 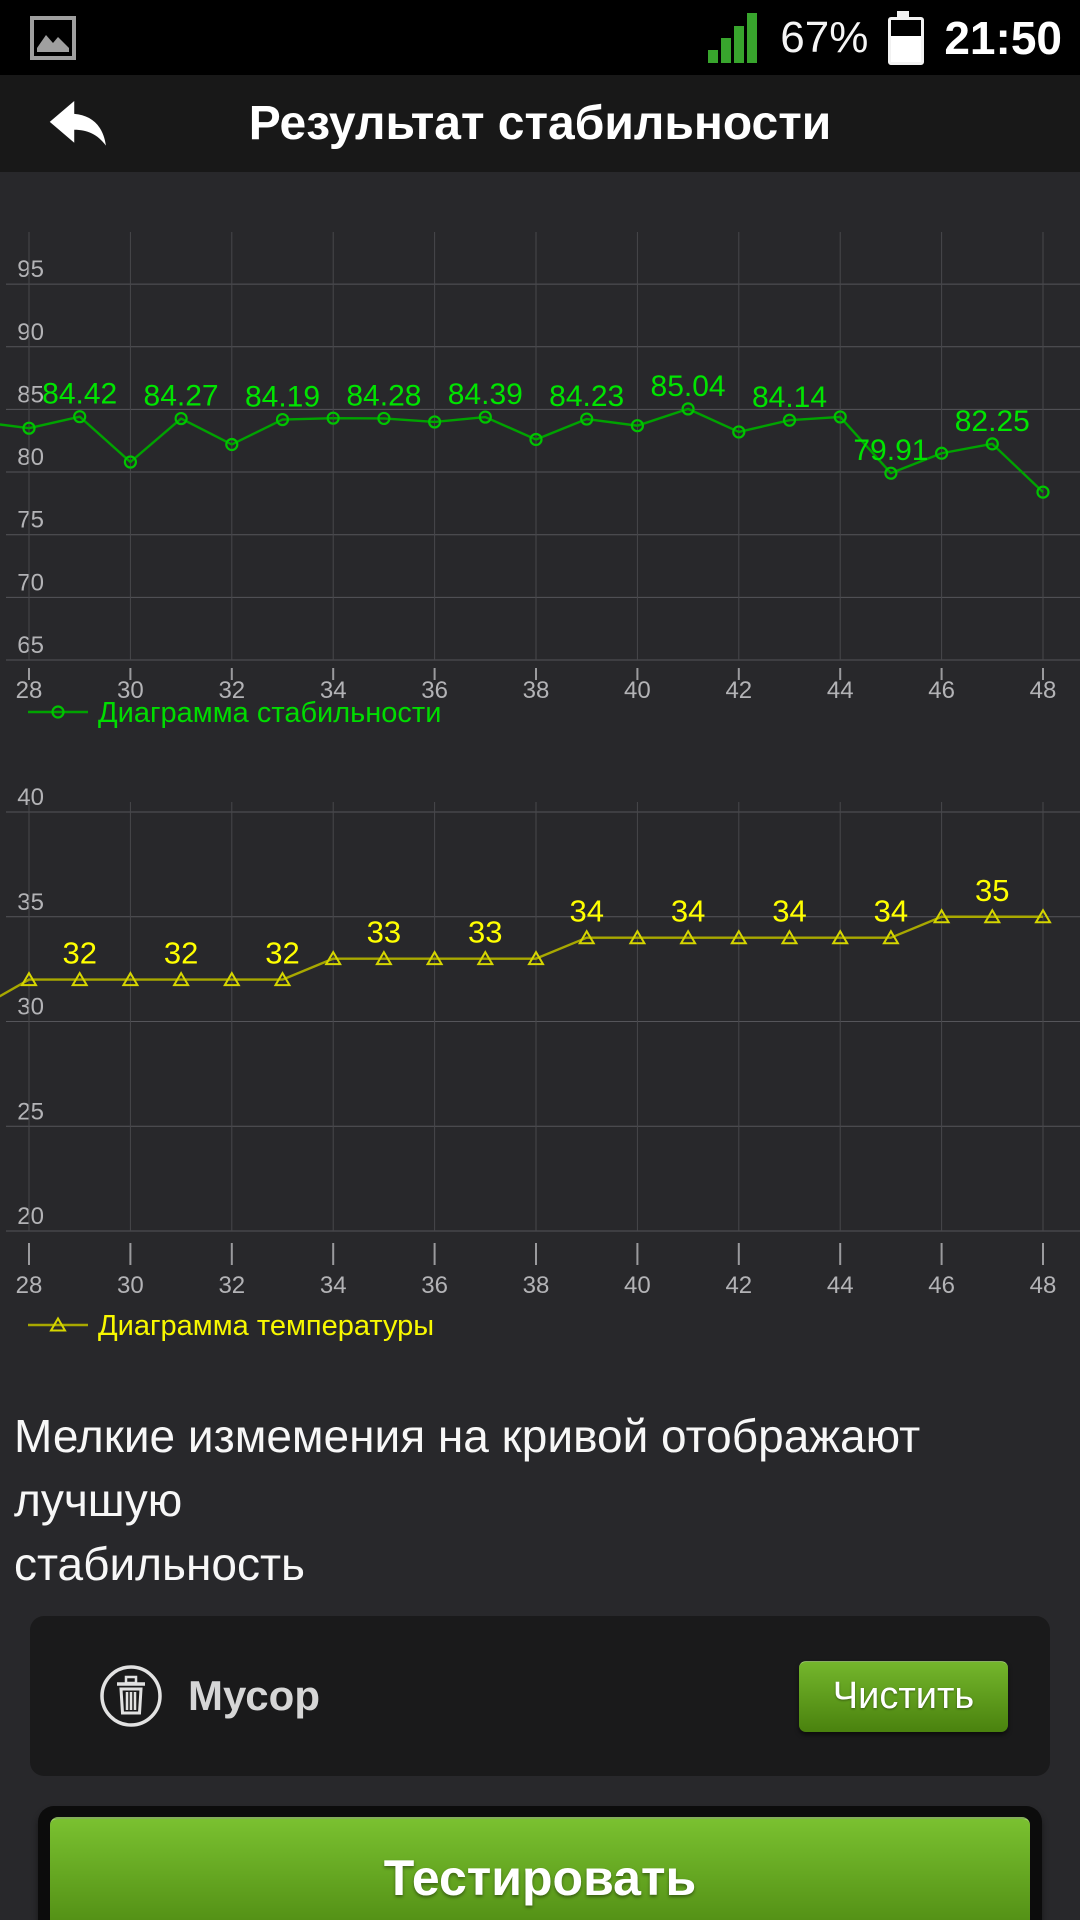 What do you see at coordinates (30, 582) in the screenshot?
I see `svg-text: 70` at bounding box center [30, 582].